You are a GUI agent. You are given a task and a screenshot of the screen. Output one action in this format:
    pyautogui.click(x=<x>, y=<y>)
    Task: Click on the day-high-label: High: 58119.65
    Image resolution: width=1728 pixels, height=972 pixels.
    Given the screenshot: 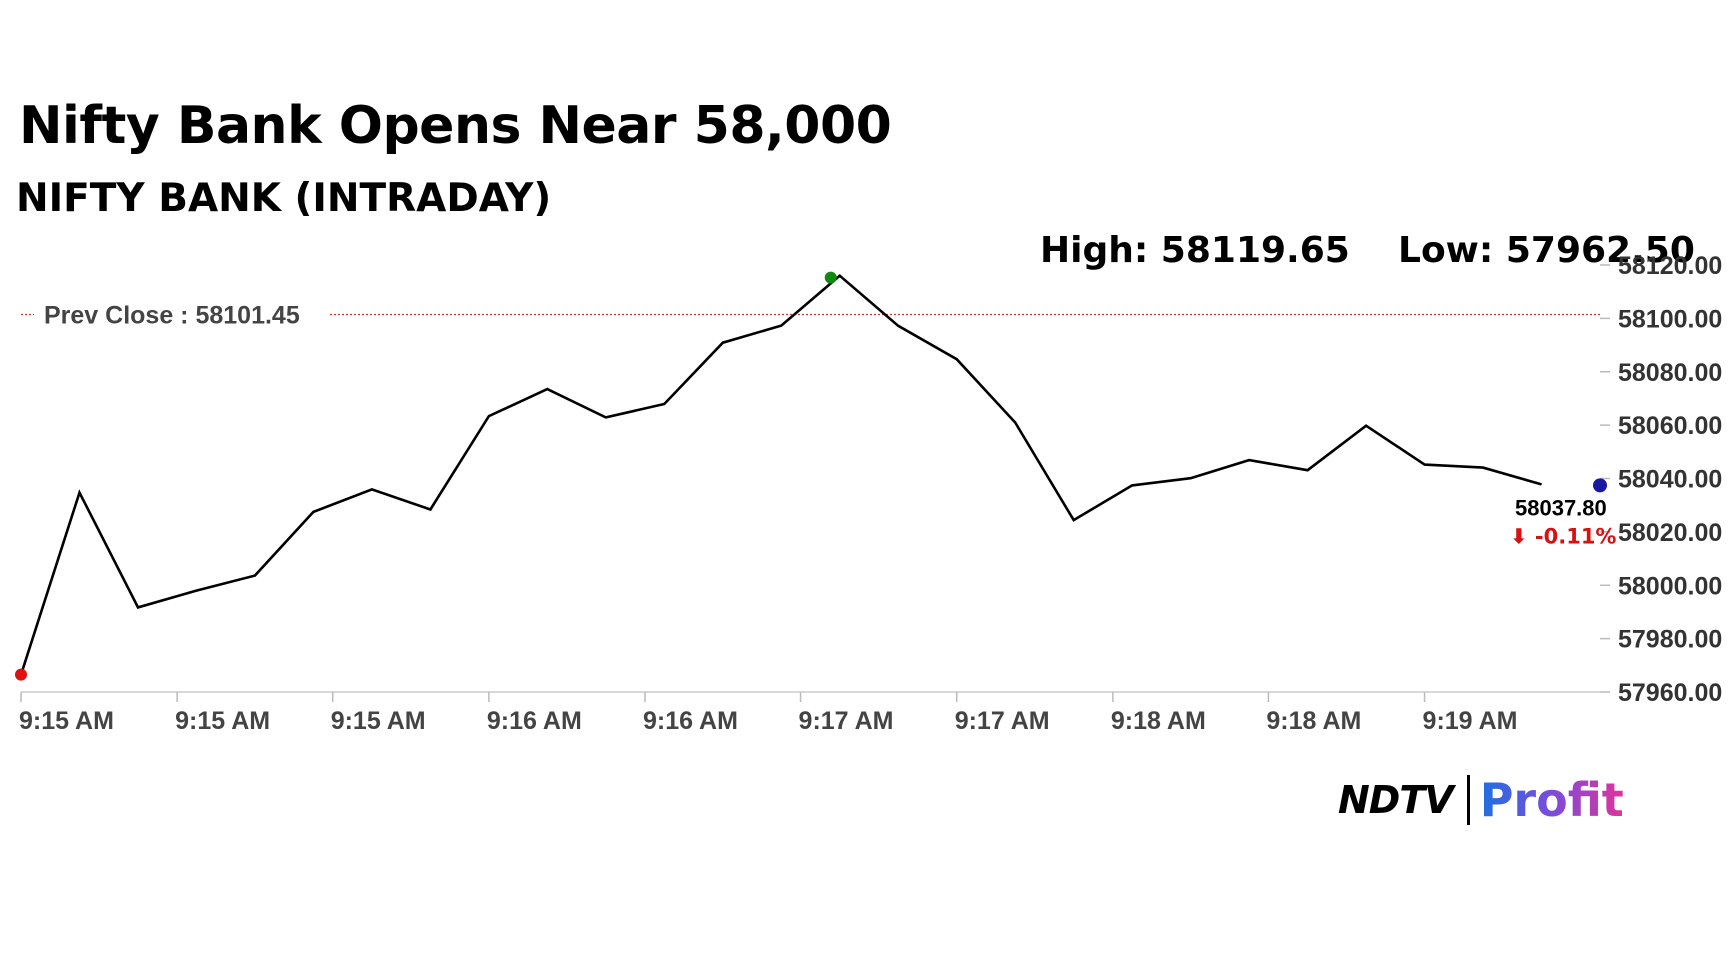 What is the action you would take?
    pyautogui.click(x=1195, y=250)
    